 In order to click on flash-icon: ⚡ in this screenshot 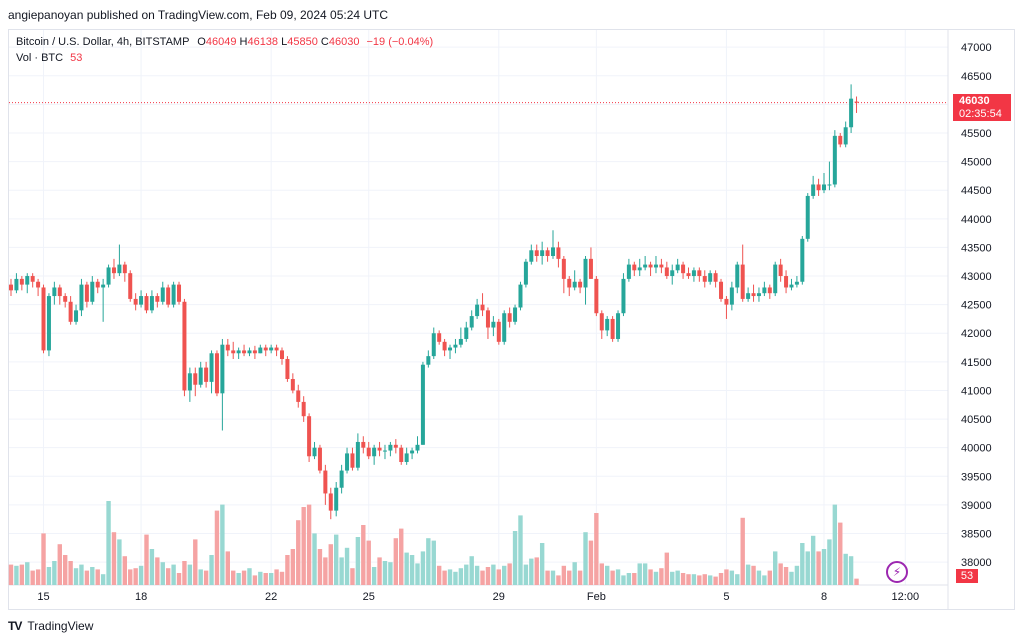, I will do `click(897, 572)`.